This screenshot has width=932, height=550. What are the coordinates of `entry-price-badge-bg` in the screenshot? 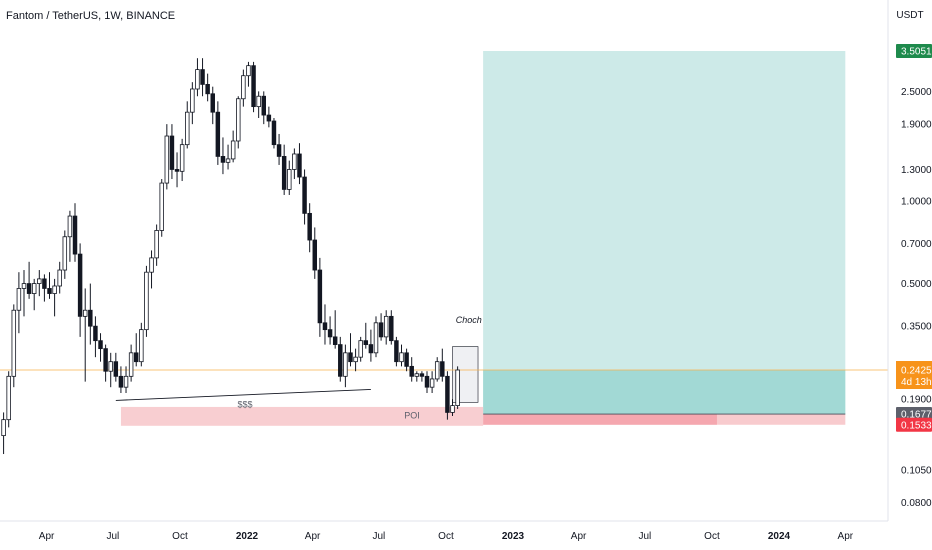 It's located at (914, 414).